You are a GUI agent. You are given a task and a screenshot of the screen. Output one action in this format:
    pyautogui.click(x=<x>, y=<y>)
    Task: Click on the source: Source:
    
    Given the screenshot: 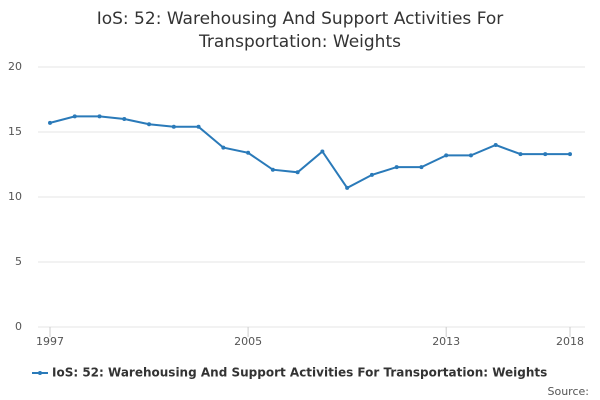 What is the action you would take?
    pyautogui.click(x=569, y=391)
    